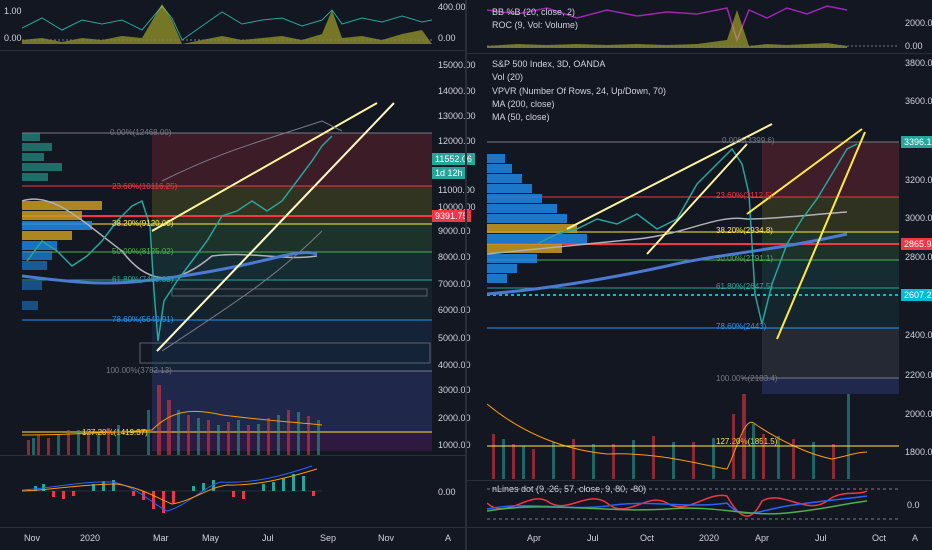 Image resolution: width=932 pixels, height=550 pixels. What do you see at coordinates (454, 365) in the screenshot?
I see `left-price-tick-11: 4000.00` at bounding box center [454, 365].